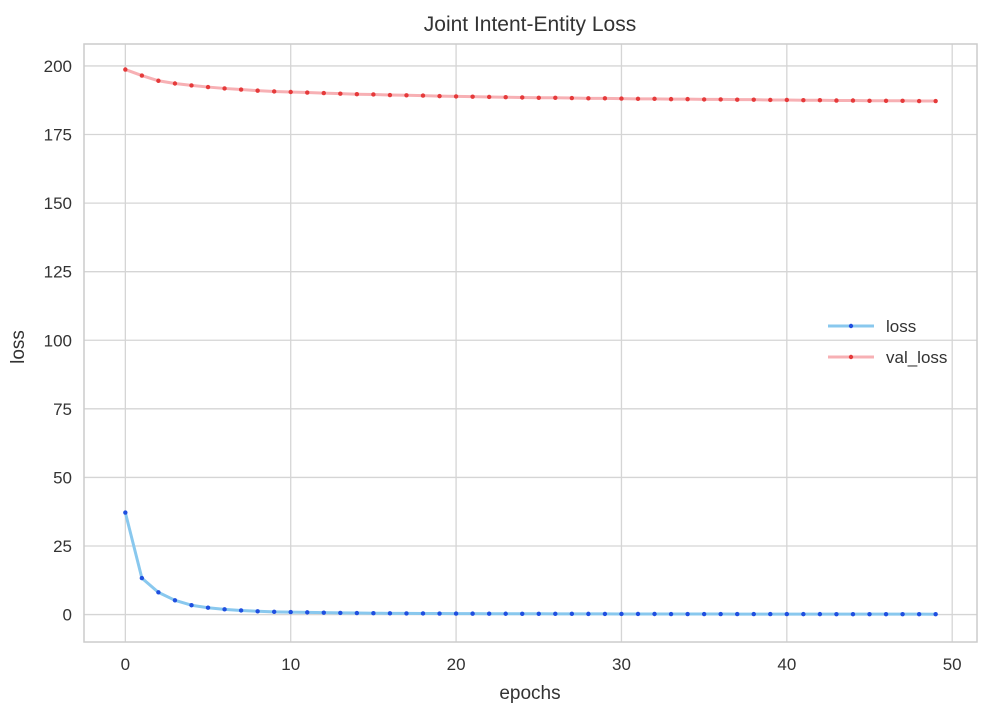 Image resolution: width=1004 pixels, height=722 pixels. What do you see at coordinates (529, 693) in the screenshot?
I see `x-axis-label: epochs` at bounding box center [529, 693].